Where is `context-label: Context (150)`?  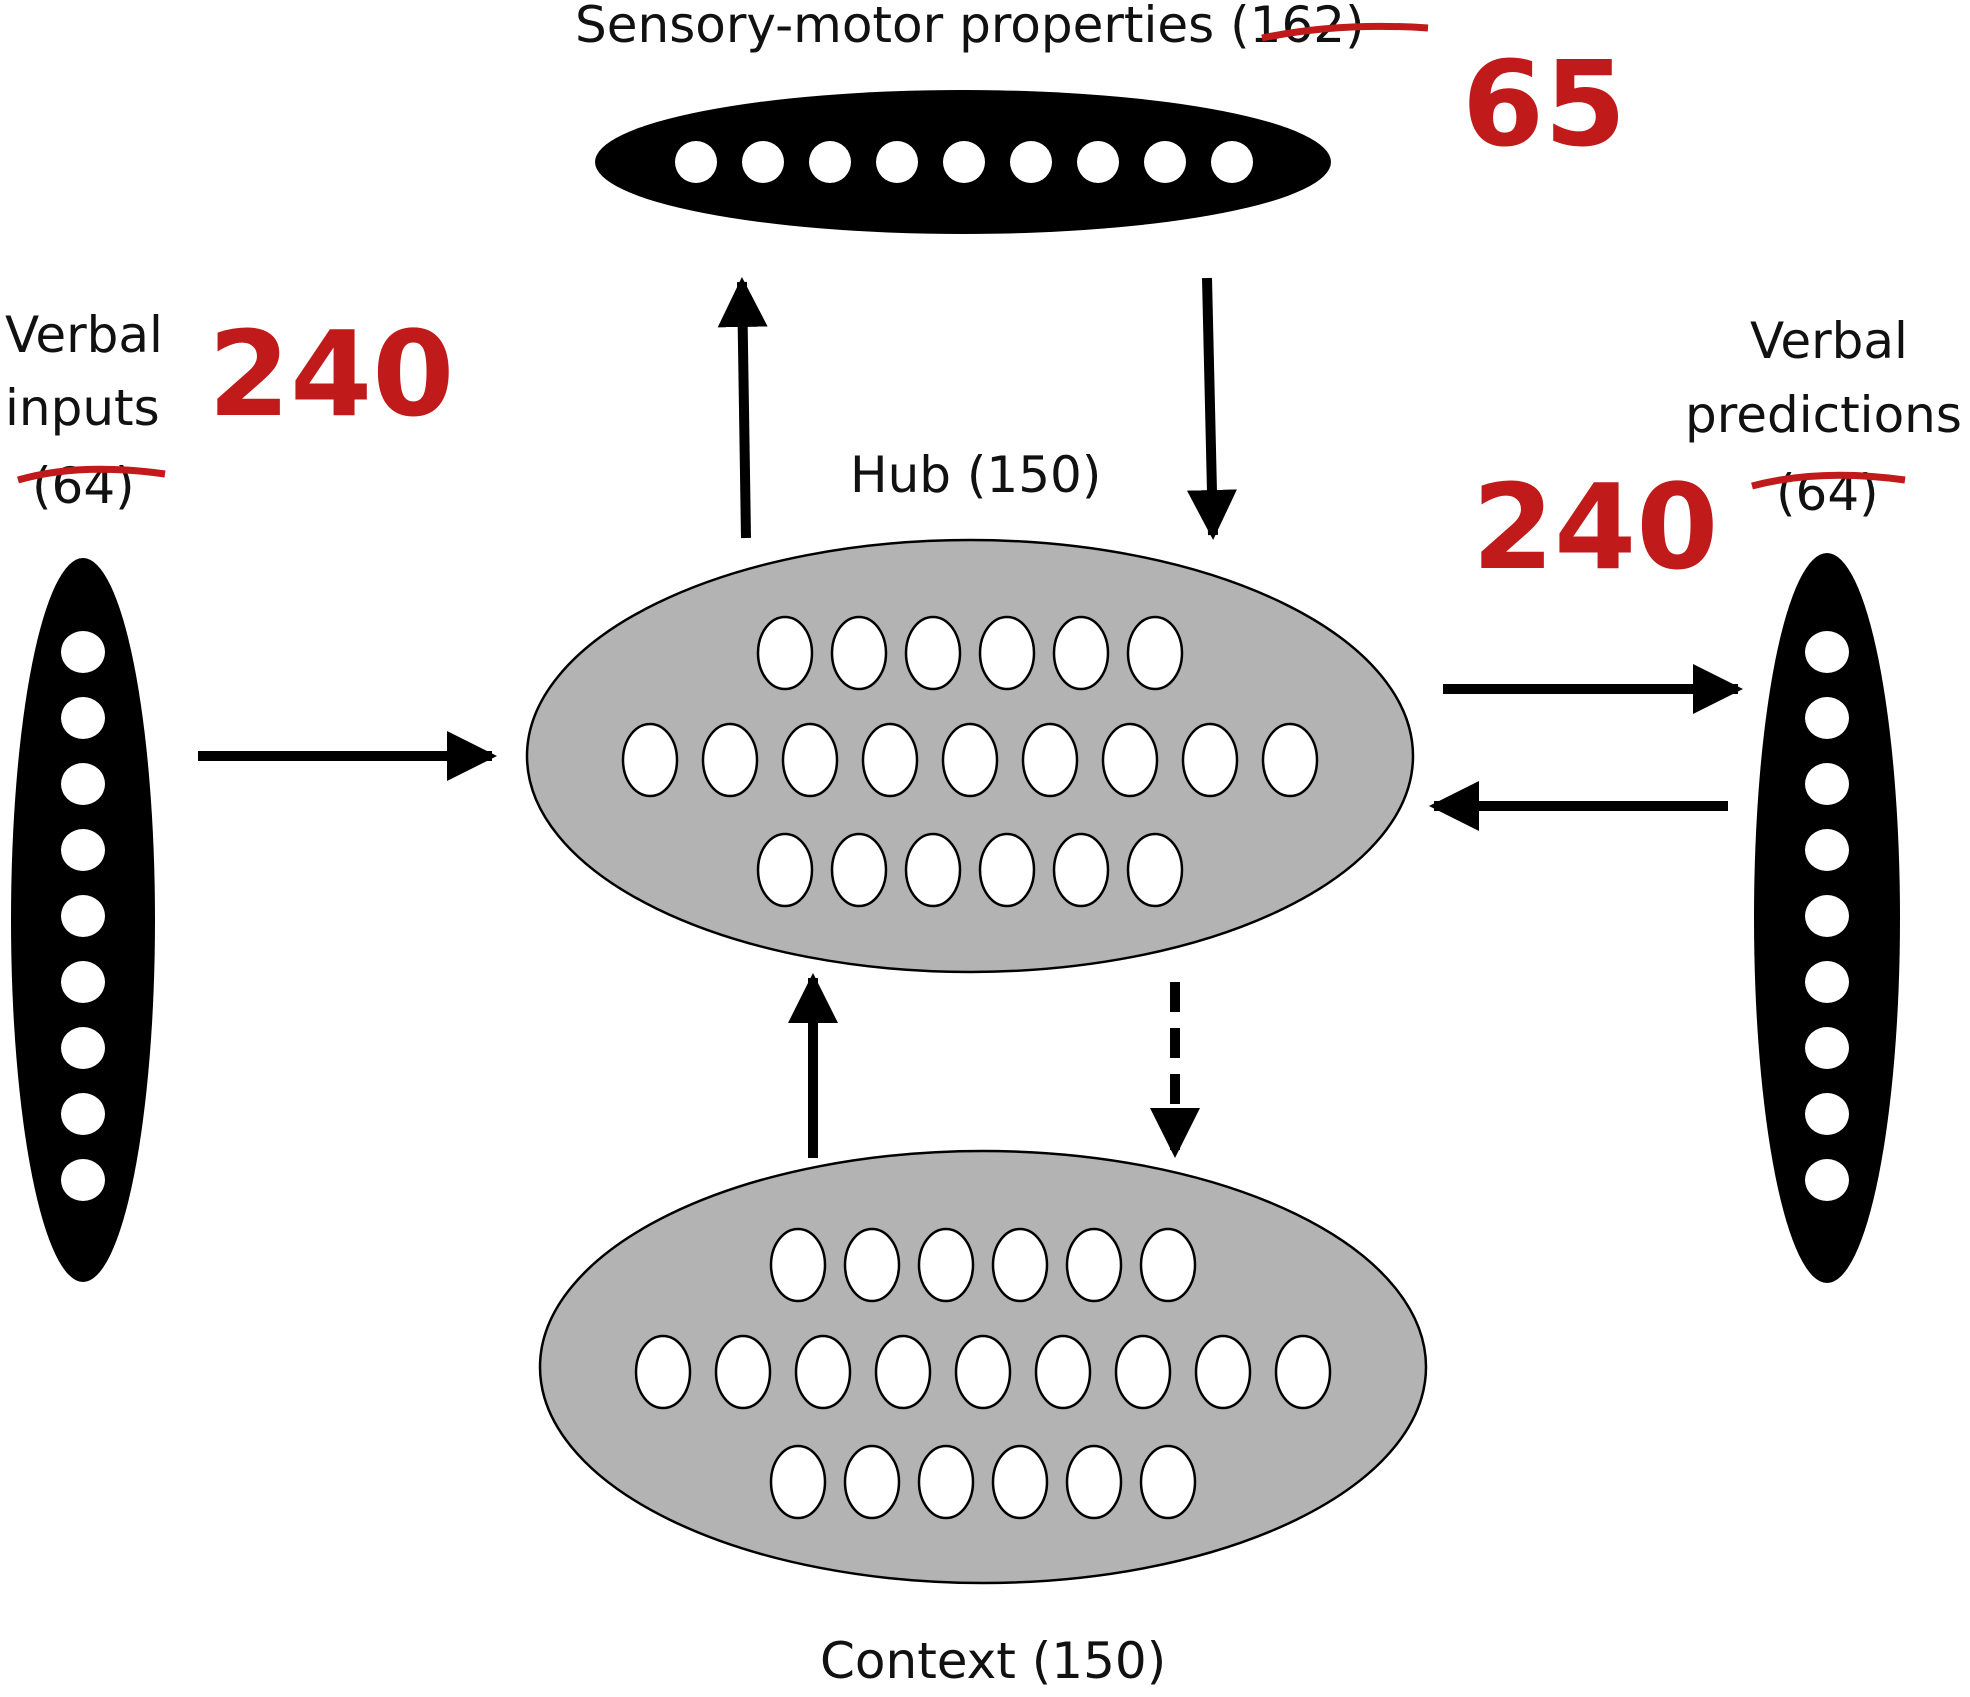
context-label: Context (150) is located at coordinates (993, 1661).